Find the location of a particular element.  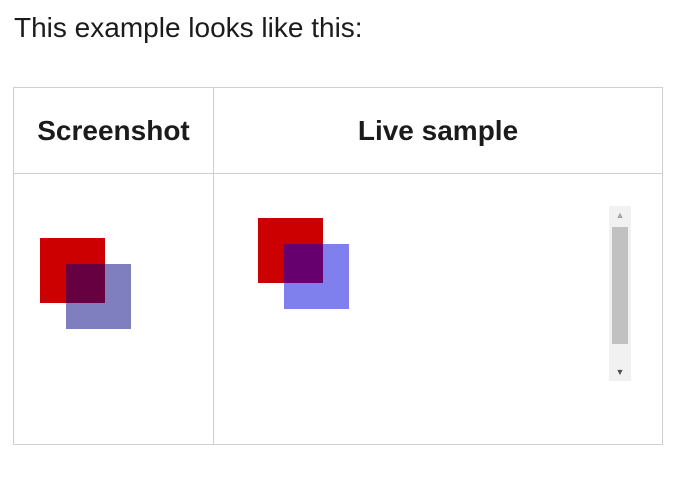

scroll-down-icon: ▼ is located at coordinates (620, 372).